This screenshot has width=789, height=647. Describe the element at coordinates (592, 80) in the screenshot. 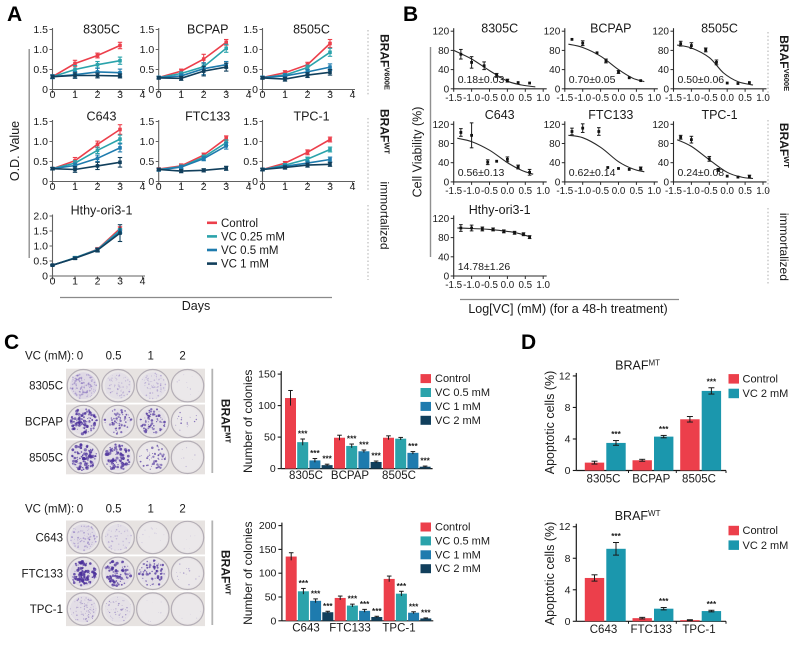

I see `svg-text: 0.70±0.05` at that location.